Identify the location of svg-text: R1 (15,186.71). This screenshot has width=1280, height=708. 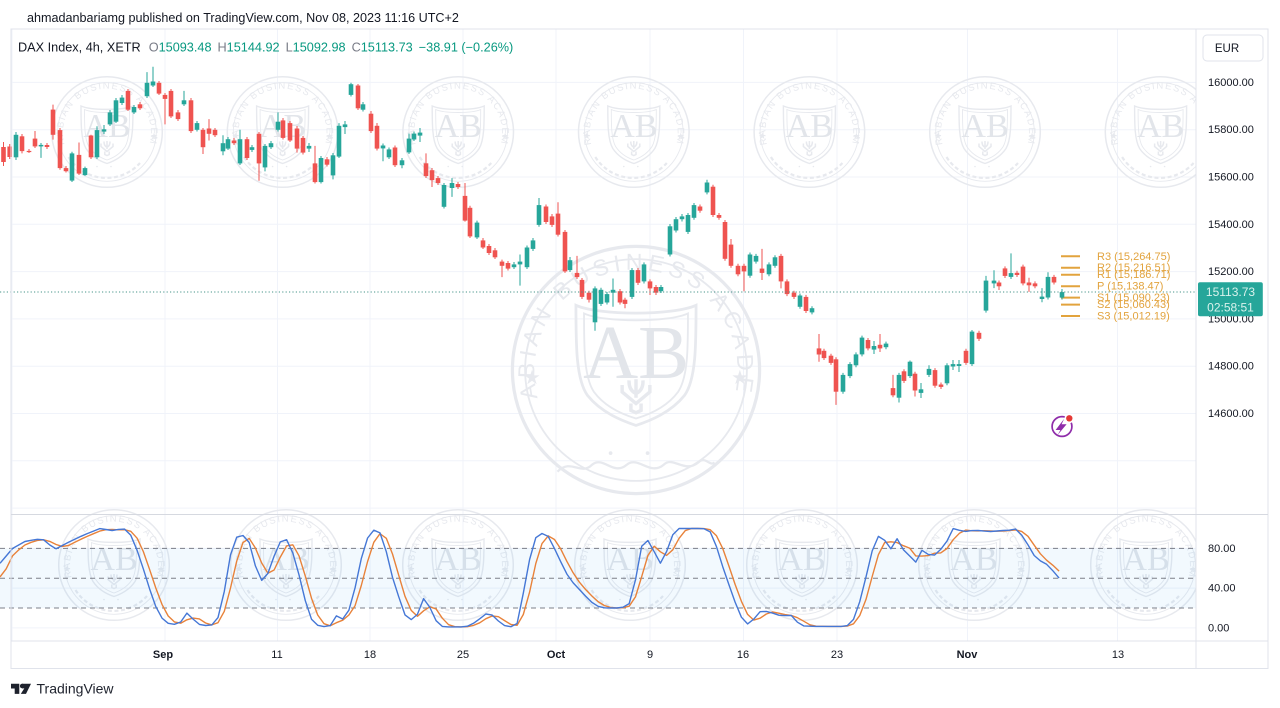
(1133, 275).